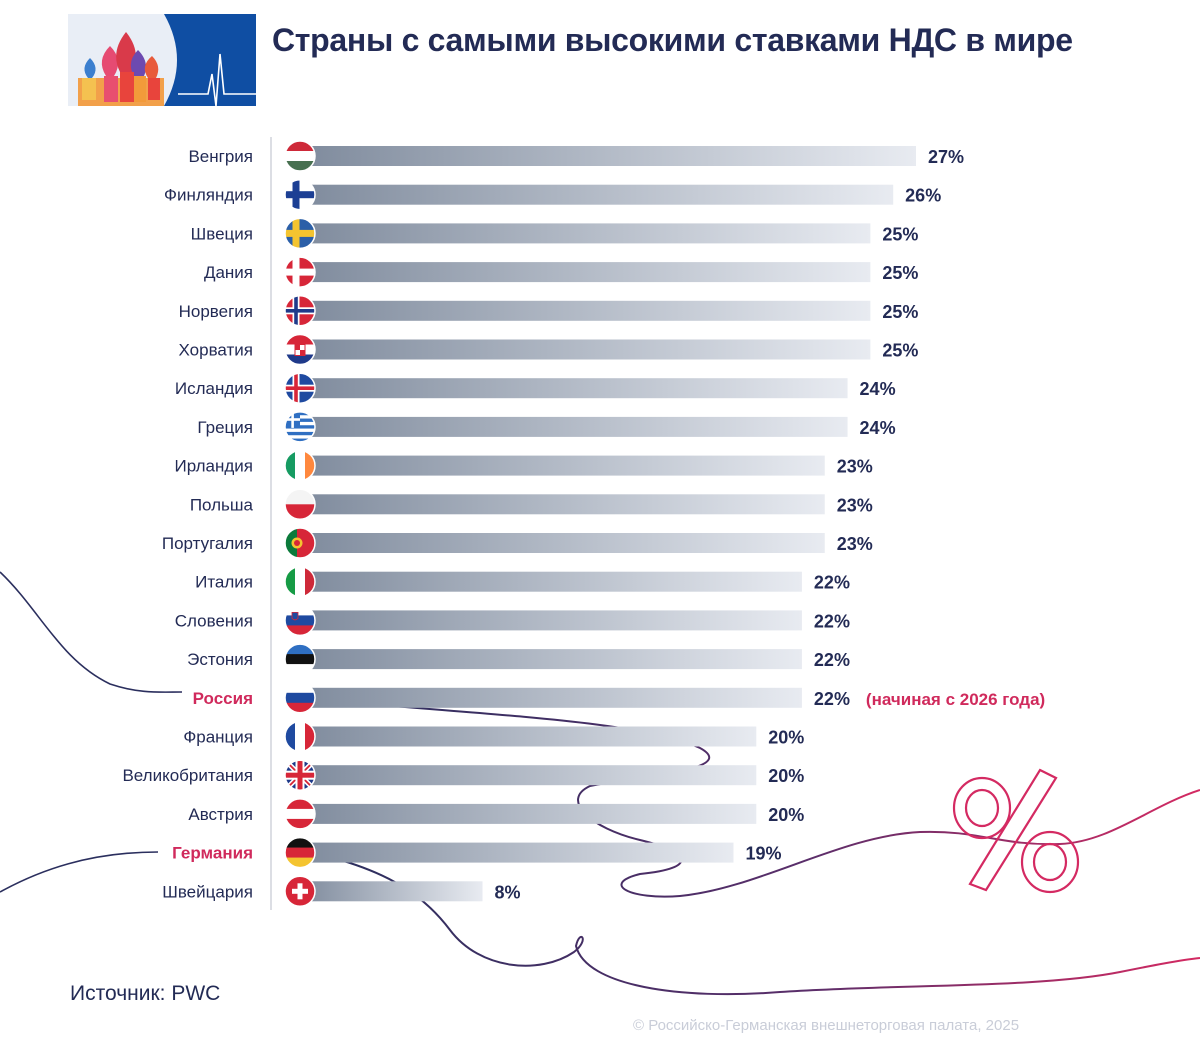  Describe the element at coordinates (300, 775) in the screenshot. I see `uk-flag-icon` at that location.